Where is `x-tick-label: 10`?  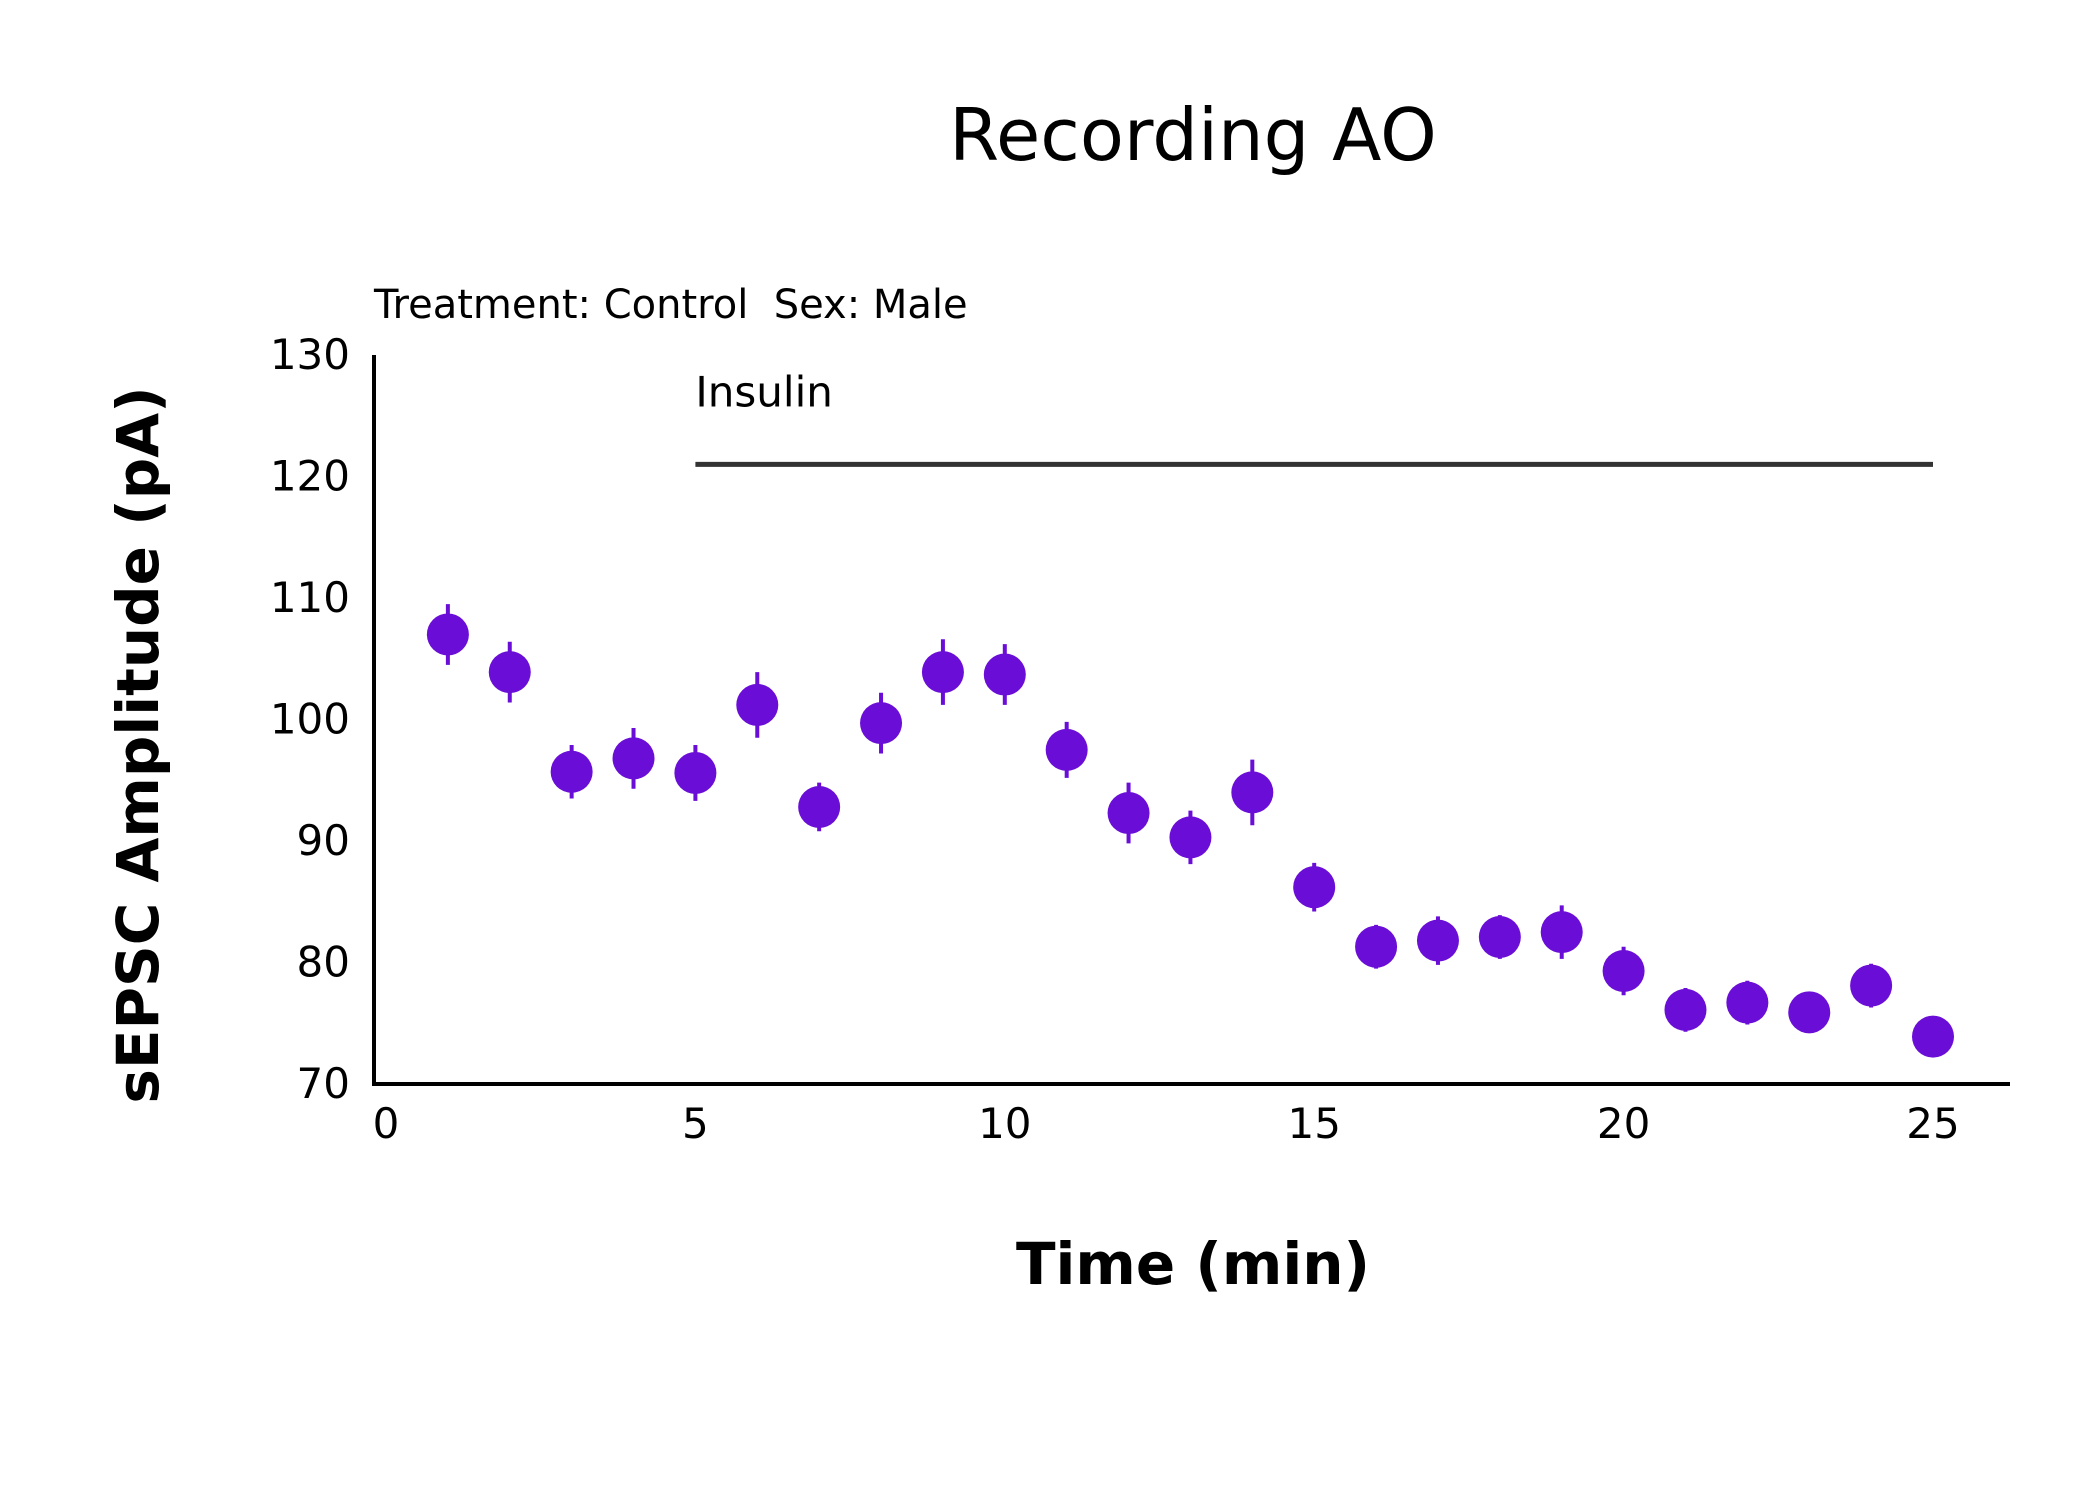
x-tick-label: 10 is located at coordinates (1004, 1123).